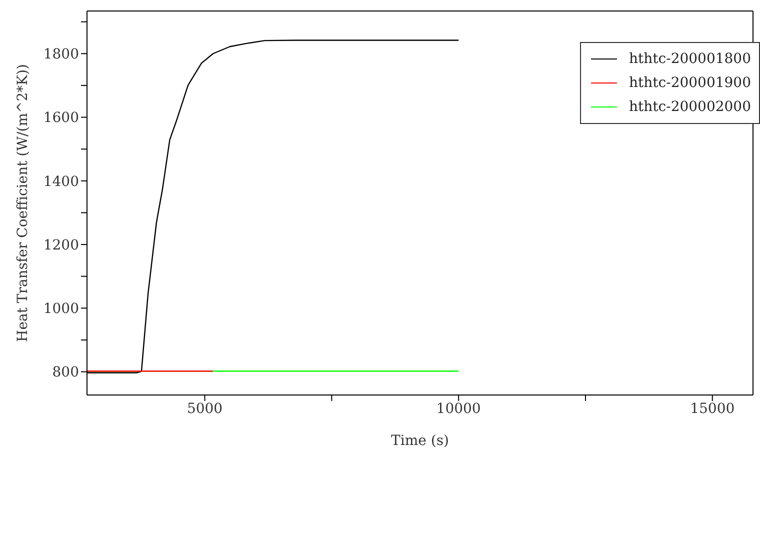 Image resolution: width=760 pixels, height=537 pixels. I want to click on y-axis-title: Heat Transfer Coefficient (W/(m^2*K)), so click(22, 203).